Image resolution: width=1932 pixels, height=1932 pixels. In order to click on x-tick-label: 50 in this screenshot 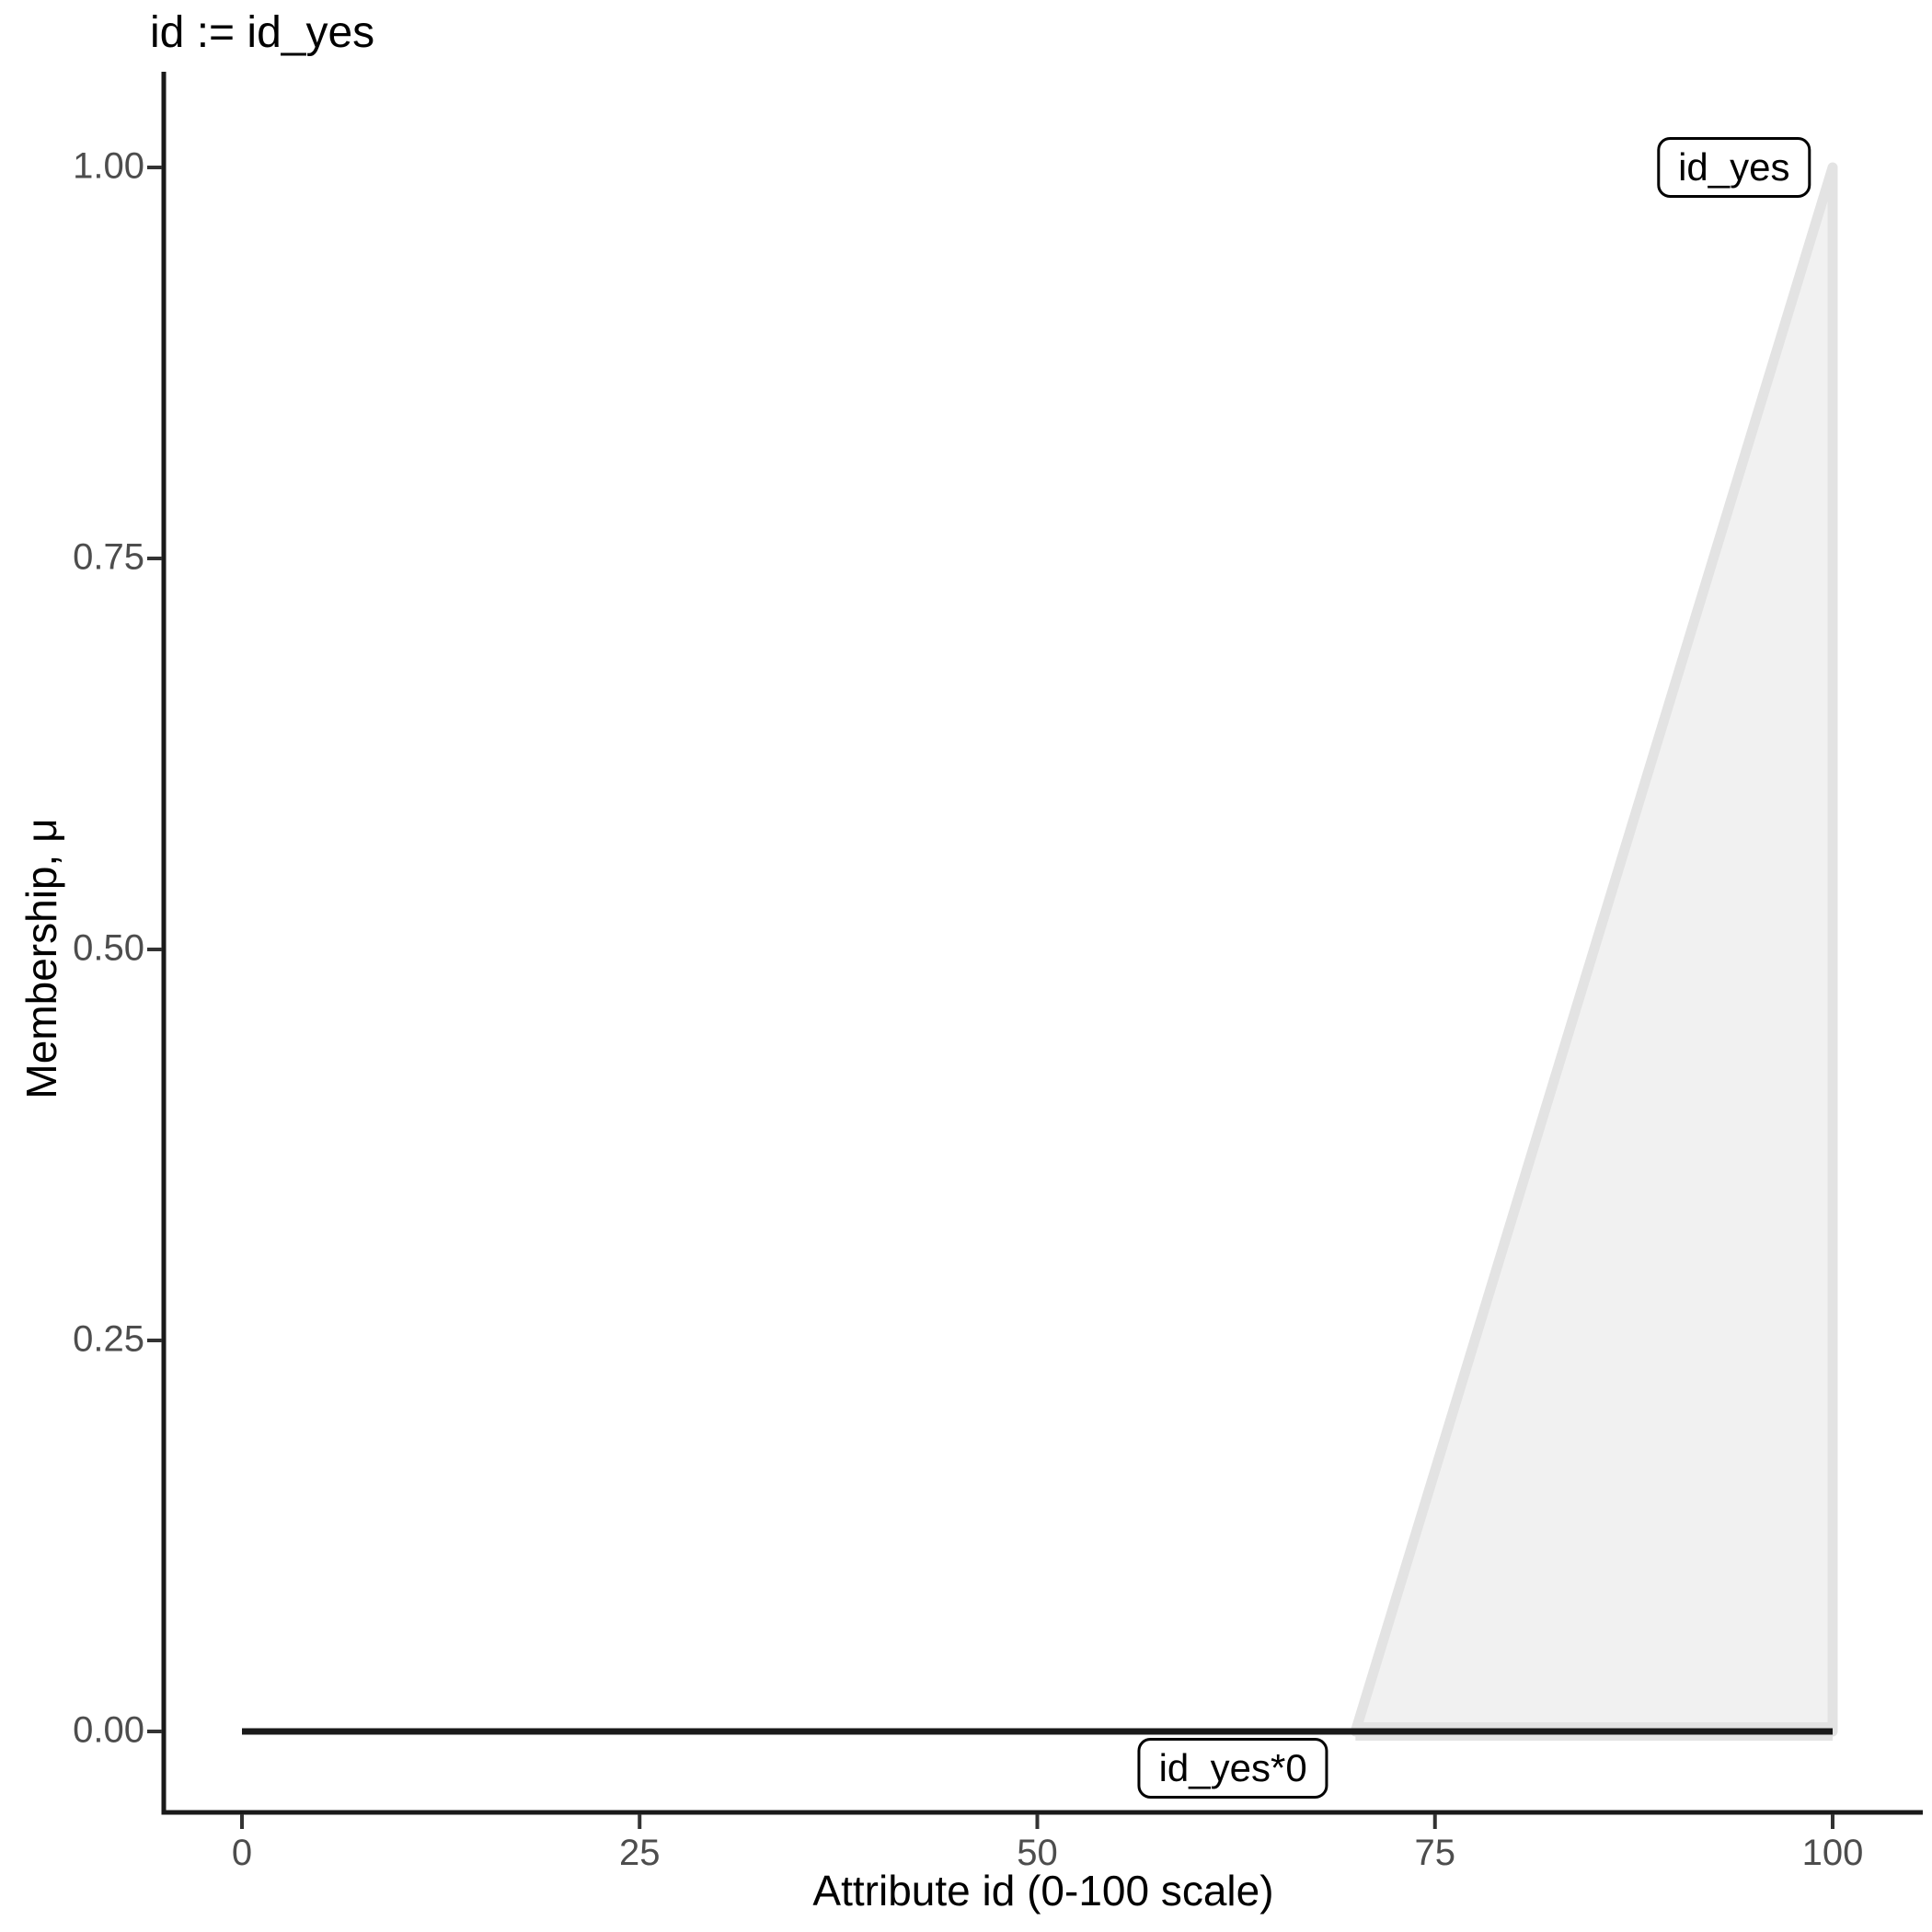, I will do `click(1037, 1853)`.